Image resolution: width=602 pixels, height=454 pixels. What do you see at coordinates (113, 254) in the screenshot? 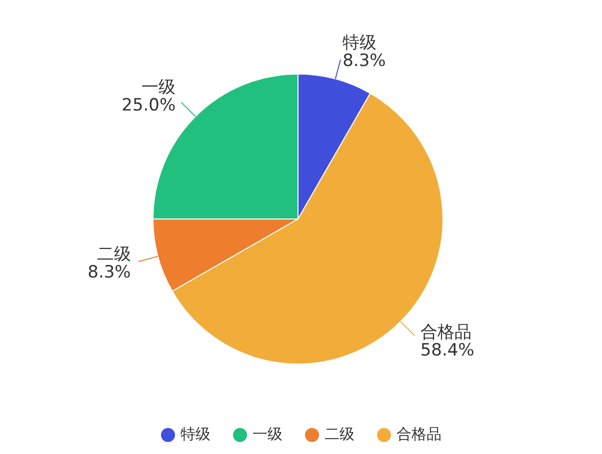
I see `slice-label: 二级` at bounding box center [113, 254].